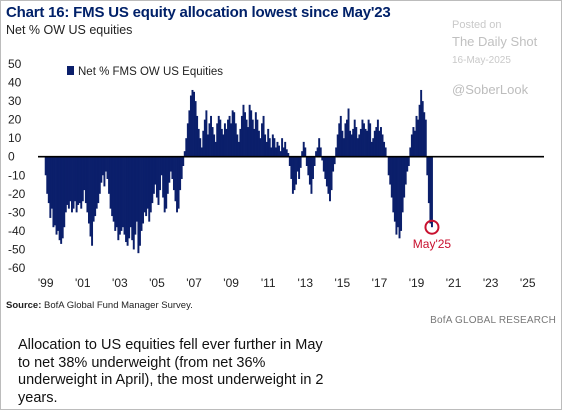 The image size is (564, 412). I want to click on x-tick-label: '05, so click(157, 283).